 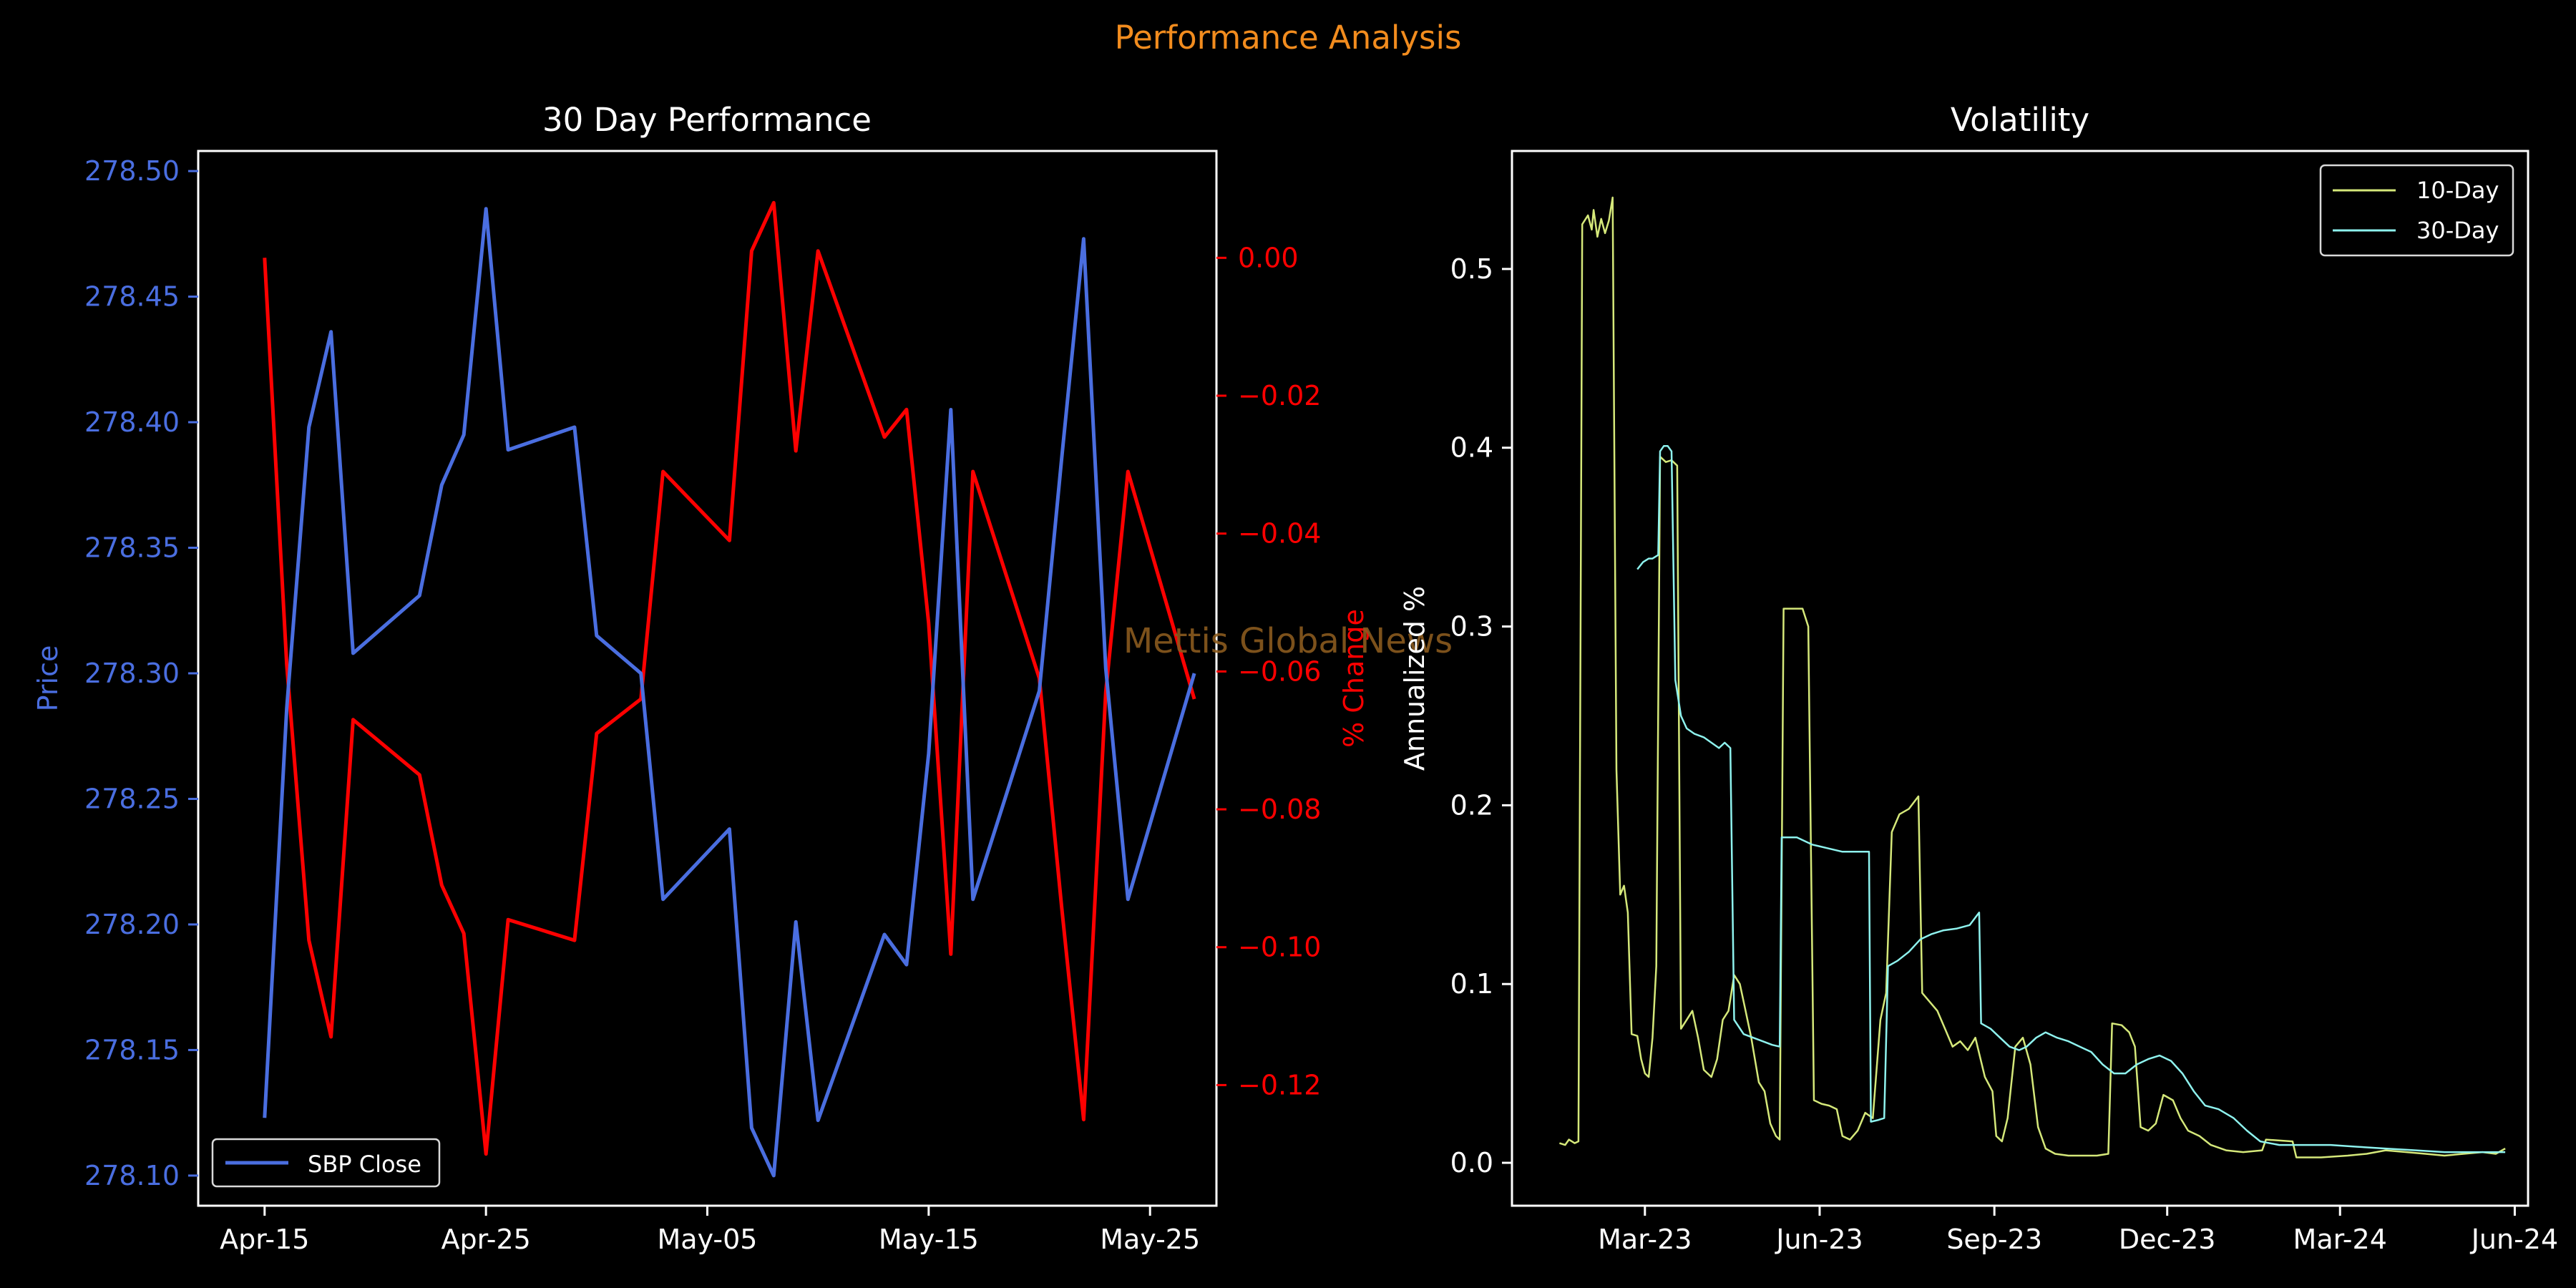 I want to click on volatility-chart-title: Volatility, so click(x=2020, y=120).